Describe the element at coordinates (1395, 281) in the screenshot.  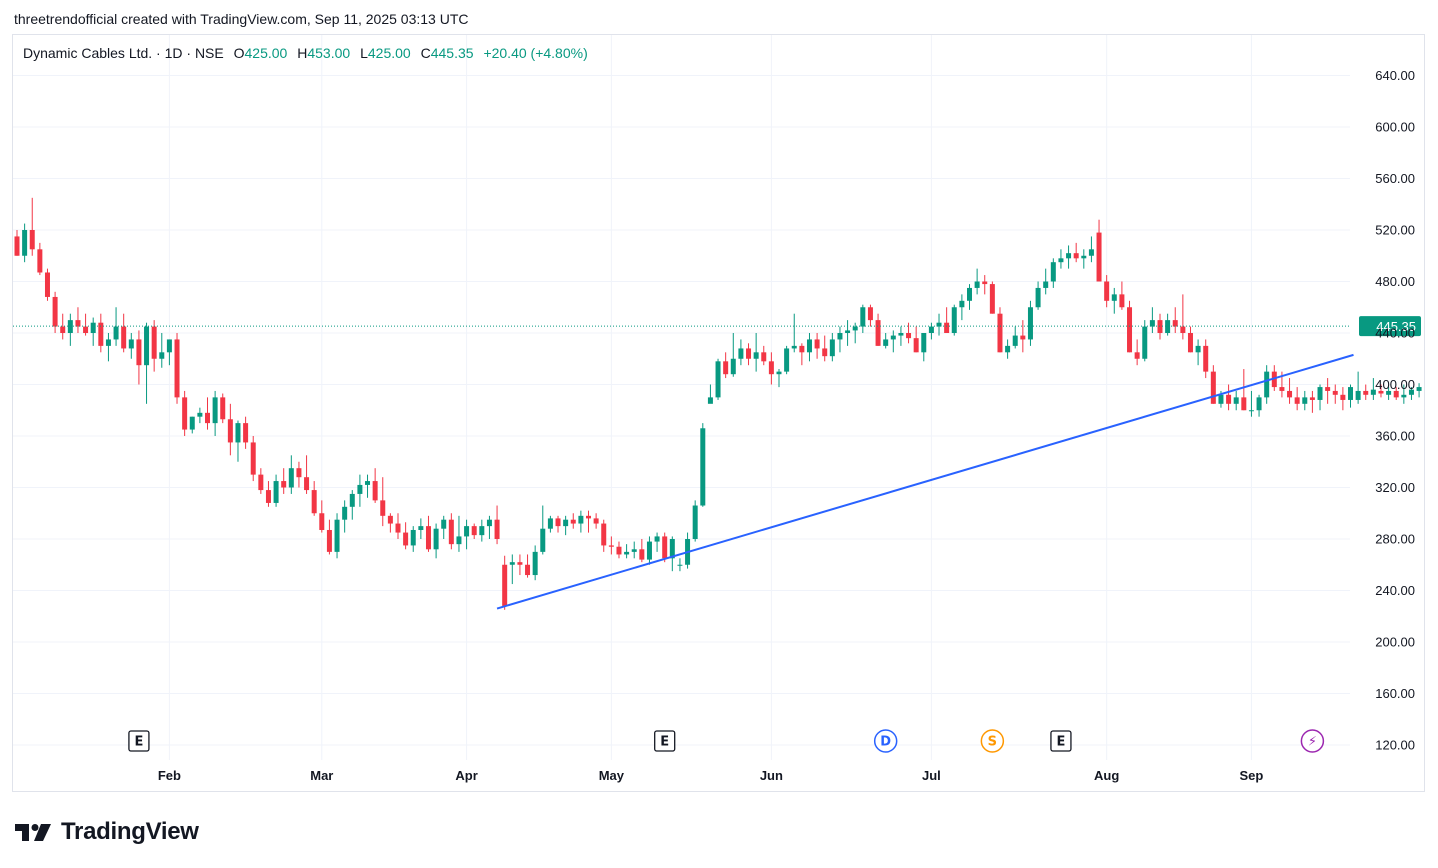
I see `price-tick-label: 480.00` at that location.